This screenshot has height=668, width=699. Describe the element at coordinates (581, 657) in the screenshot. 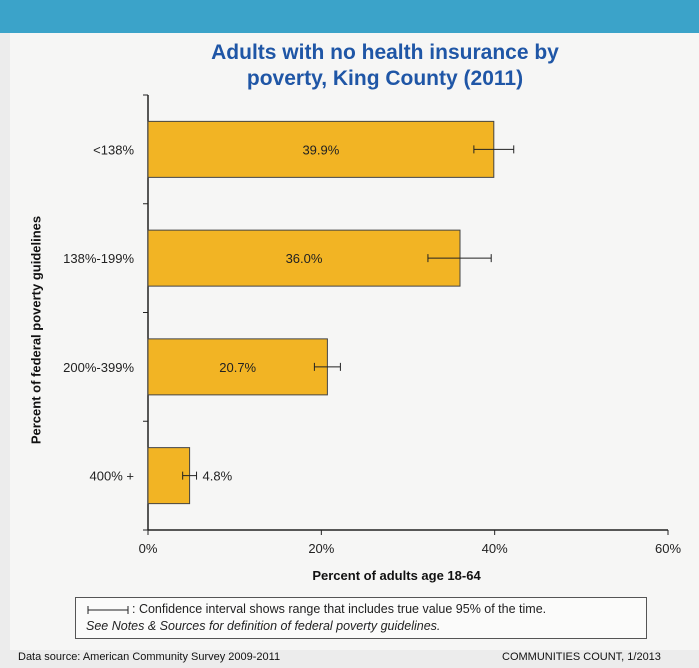

I see `credit-line: COMMUNITIES COUNT, 1/2013` at that location.